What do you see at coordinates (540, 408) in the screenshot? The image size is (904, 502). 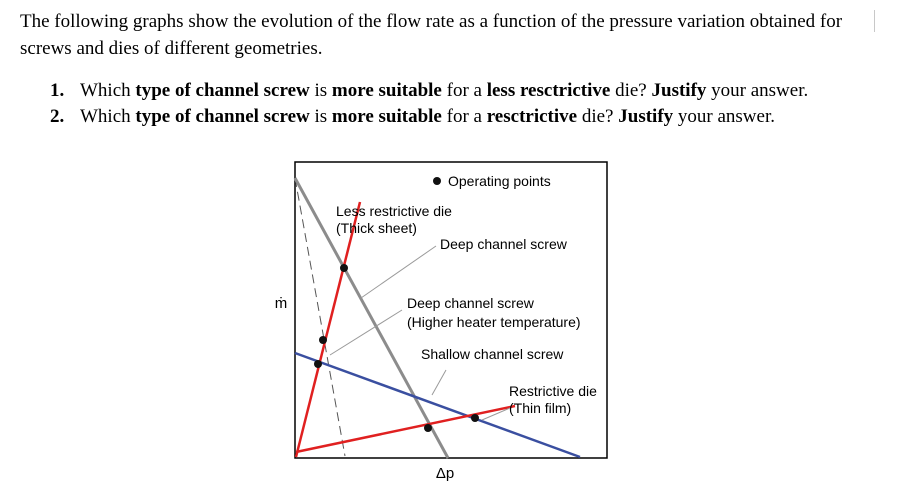 I see `label-thin-film: (Thin film)` at bounding box center [540, 408].